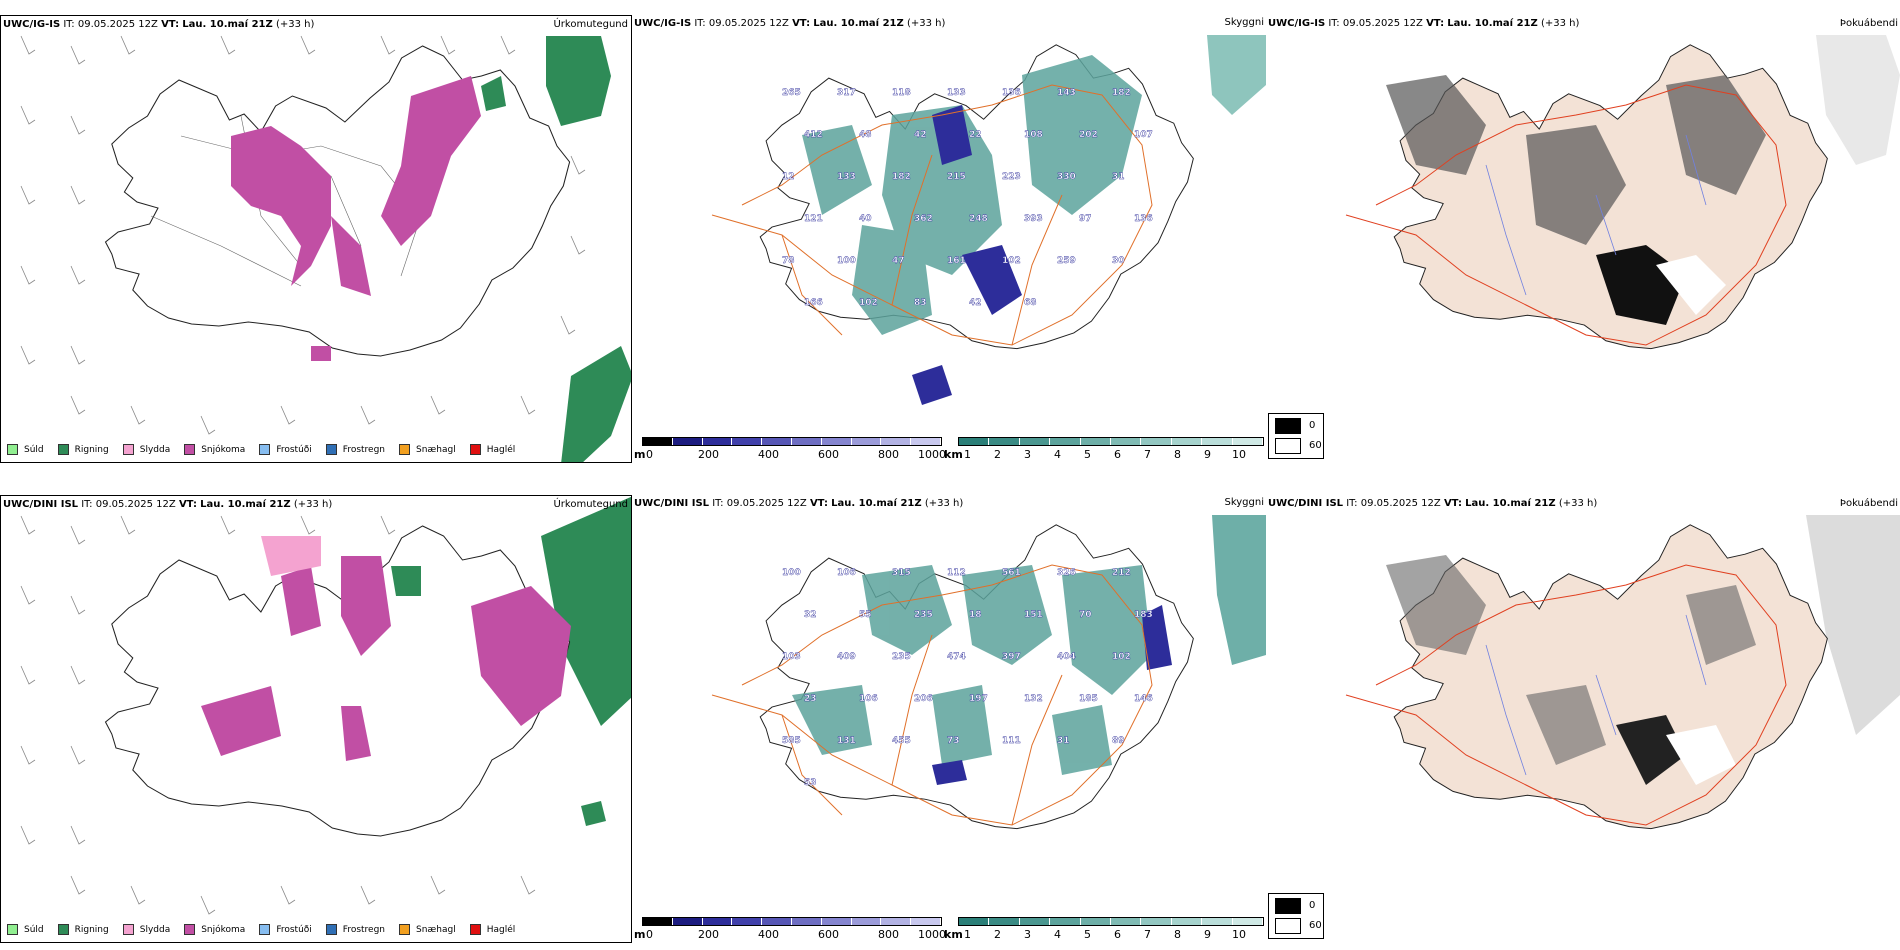  What do you see at coordinates (791, 741) in the screenshot?
I see `vis-value-label: 585` at bounding box center [791, 741].